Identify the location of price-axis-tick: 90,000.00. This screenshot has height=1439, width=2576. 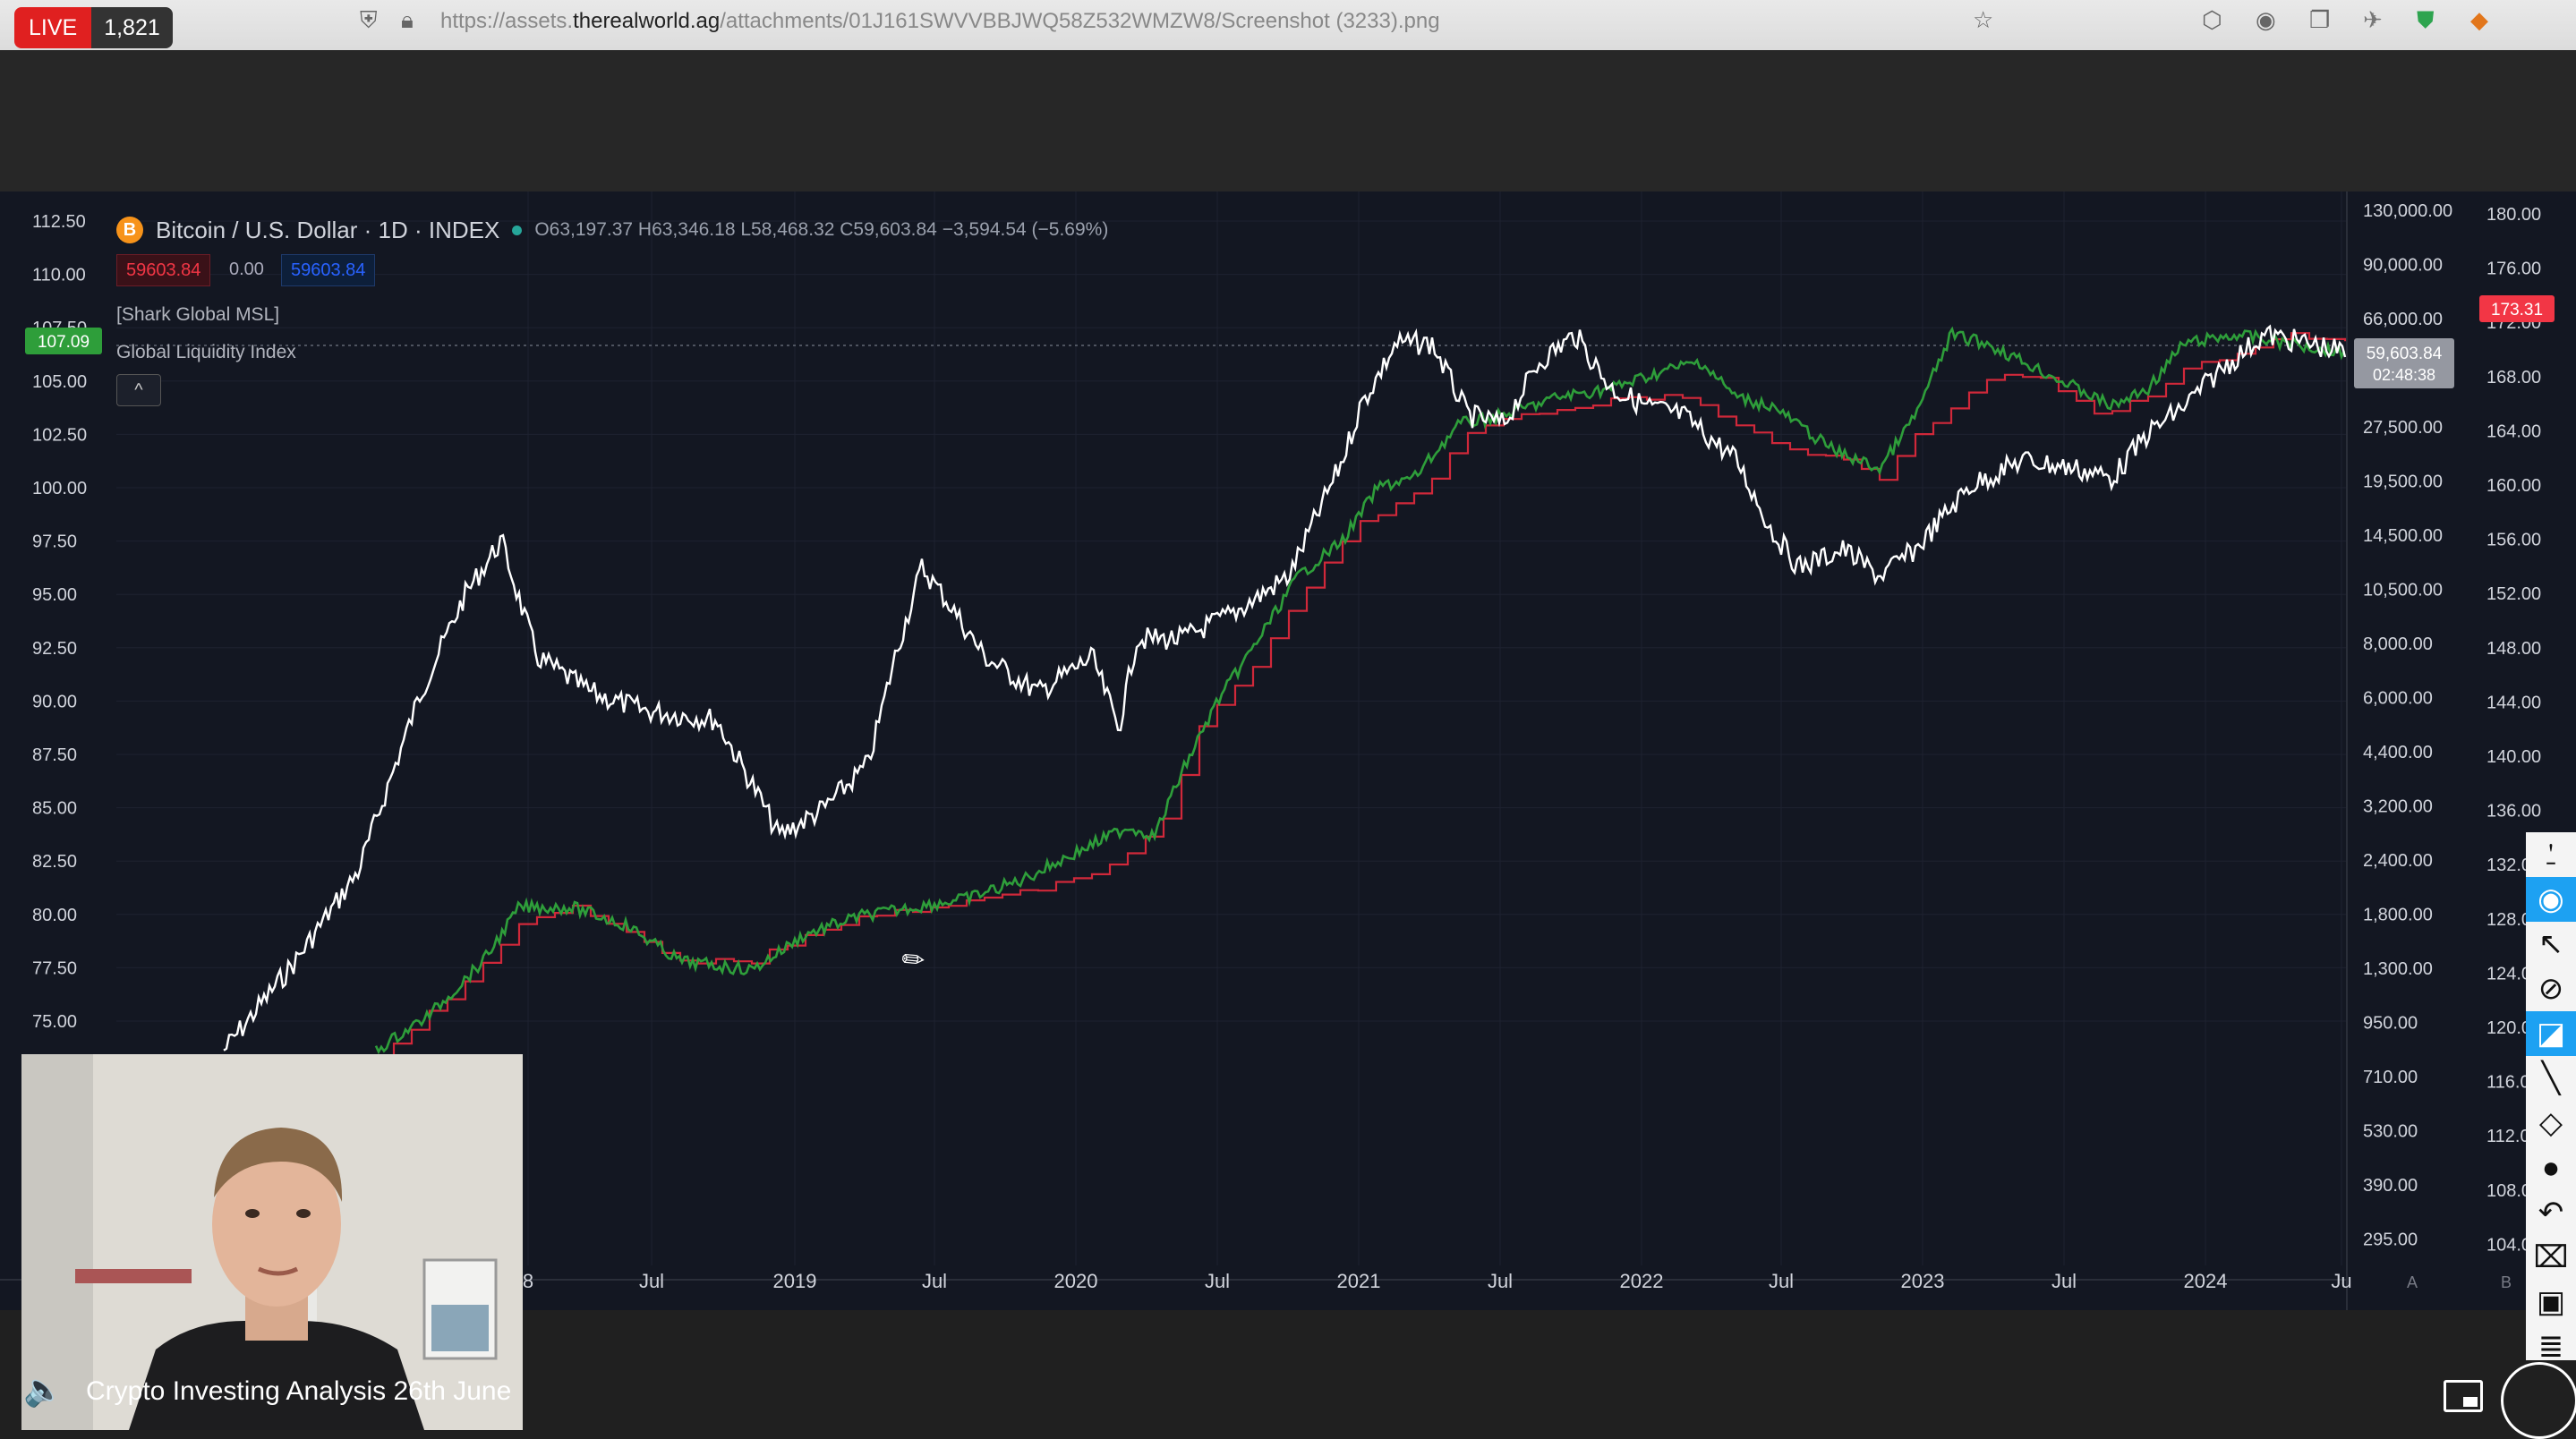
(2403, 266).